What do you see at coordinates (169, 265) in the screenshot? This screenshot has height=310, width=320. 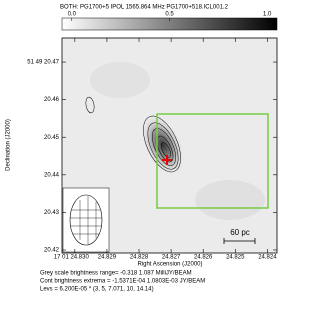 I see `x-axis-label: Right Ascension (J2000)` at bounding box center [169, 265].